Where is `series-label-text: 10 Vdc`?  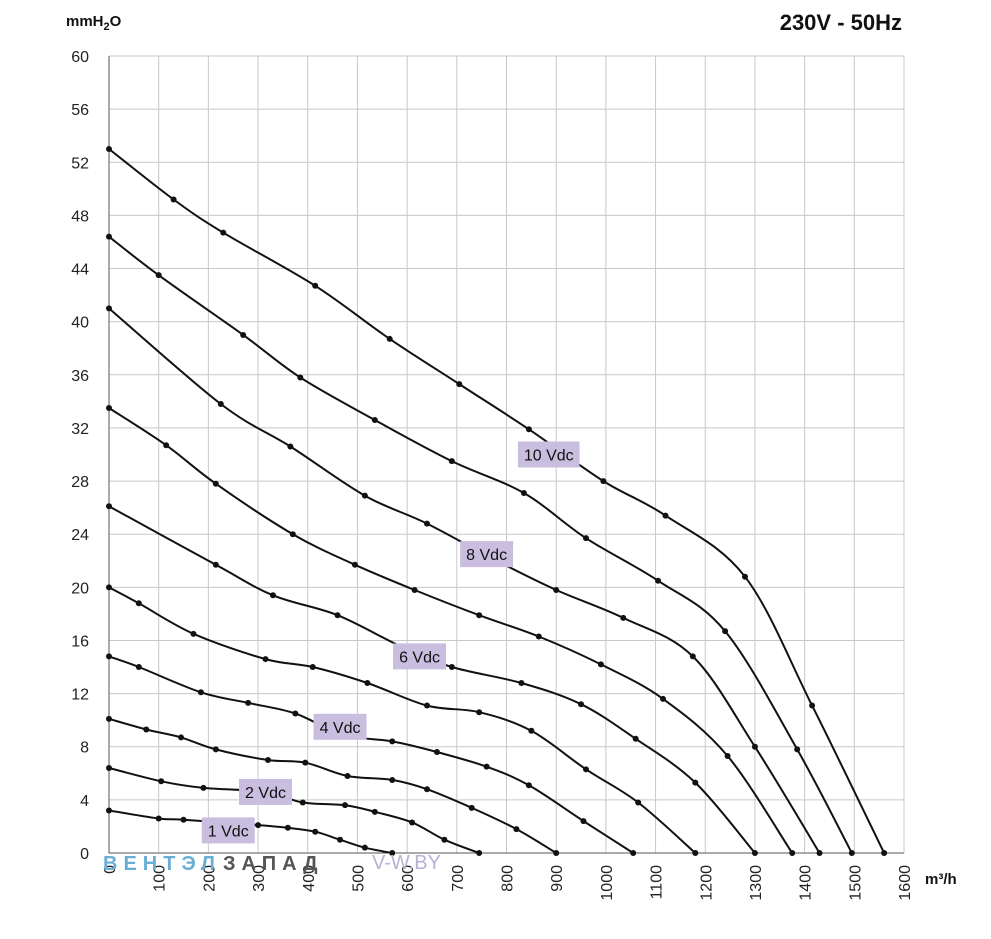
series-label-text: 10 Vdc is located at coordinates (549, 456).